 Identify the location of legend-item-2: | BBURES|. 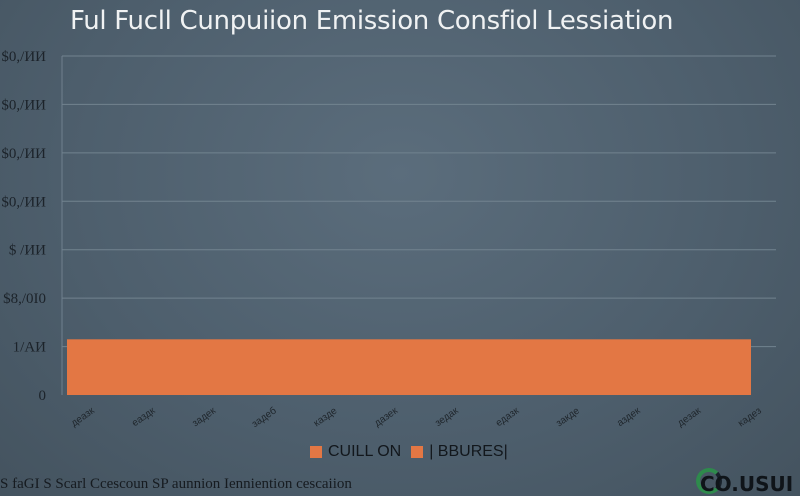
(459, 452).